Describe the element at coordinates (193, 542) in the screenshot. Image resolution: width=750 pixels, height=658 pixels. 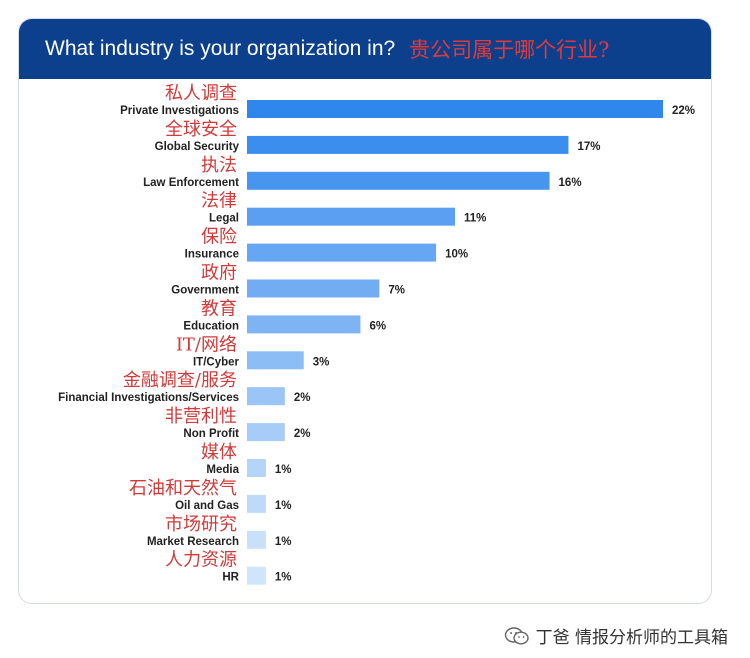
I see `category-label: Market Research` at that location.